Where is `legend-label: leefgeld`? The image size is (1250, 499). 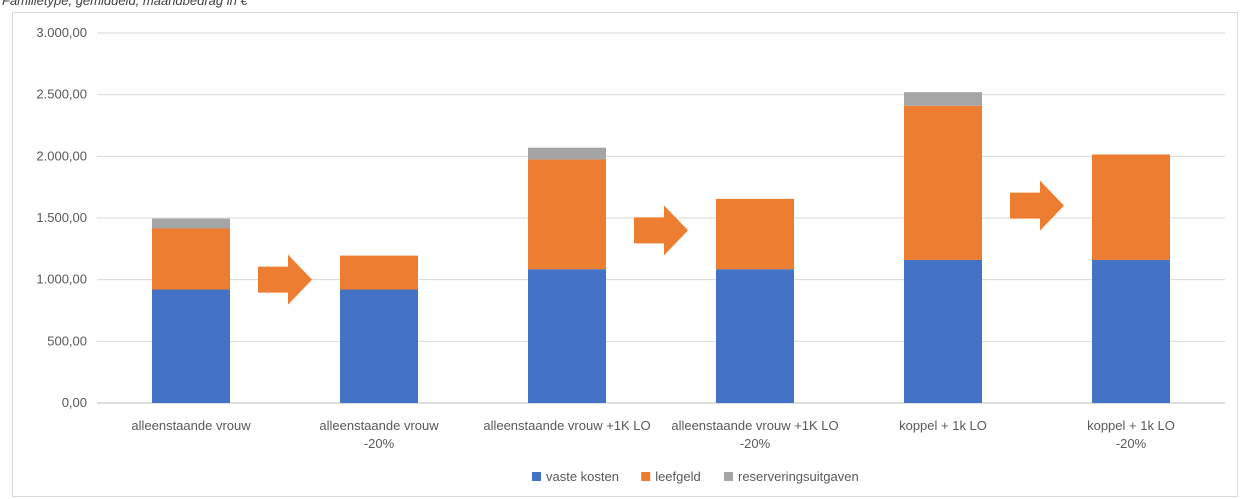
legend-label: leefgeld is located at coordinates (678, 476).